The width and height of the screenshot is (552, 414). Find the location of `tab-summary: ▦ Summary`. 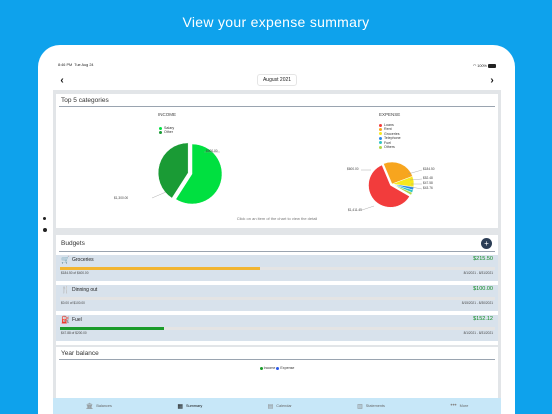

tab-summary: ▦ Summary is located at coordinates (190, 406).